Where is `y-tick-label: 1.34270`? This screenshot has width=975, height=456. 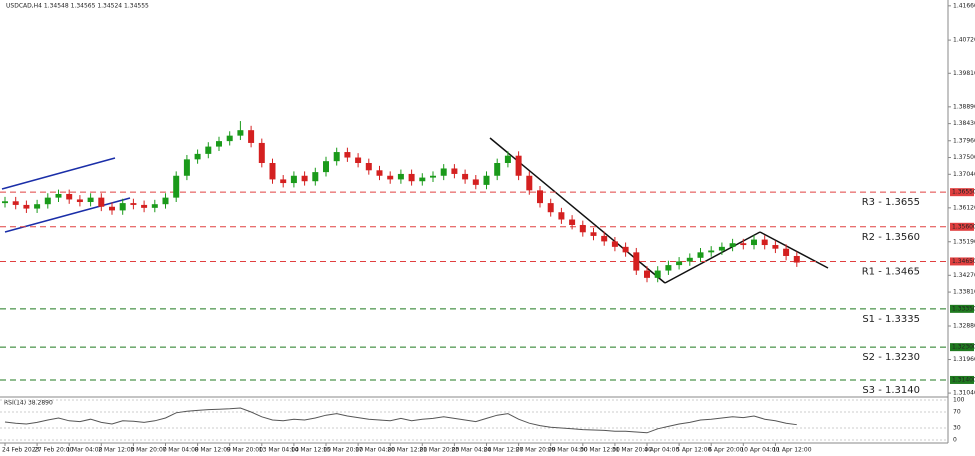 y-tick-label: 1.34270 is located at coordinates (964, 275).